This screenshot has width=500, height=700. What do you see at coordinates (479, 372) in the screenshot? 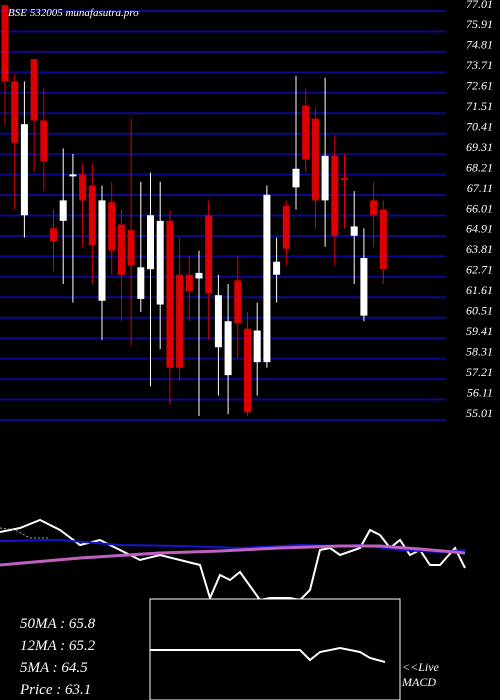
I see `y-tick-label: 57.21` at bounding box center [479, 372].